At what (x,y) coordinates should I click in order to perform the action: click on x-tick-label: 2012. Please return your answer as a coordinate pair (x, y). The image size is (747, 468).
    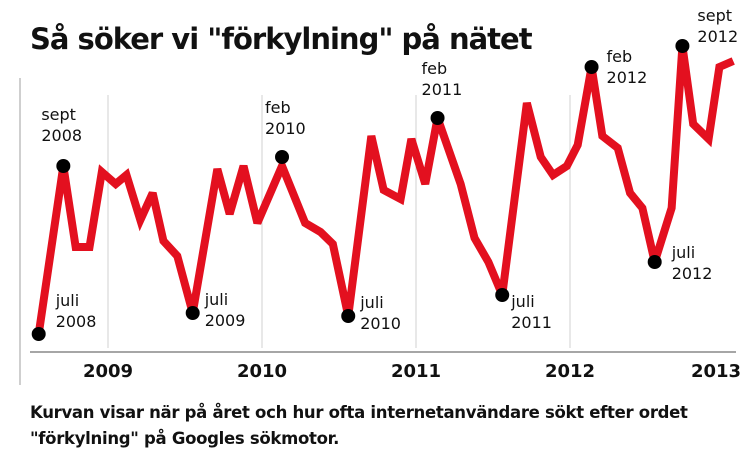
    Looking at the image, I should click on (570, 371).